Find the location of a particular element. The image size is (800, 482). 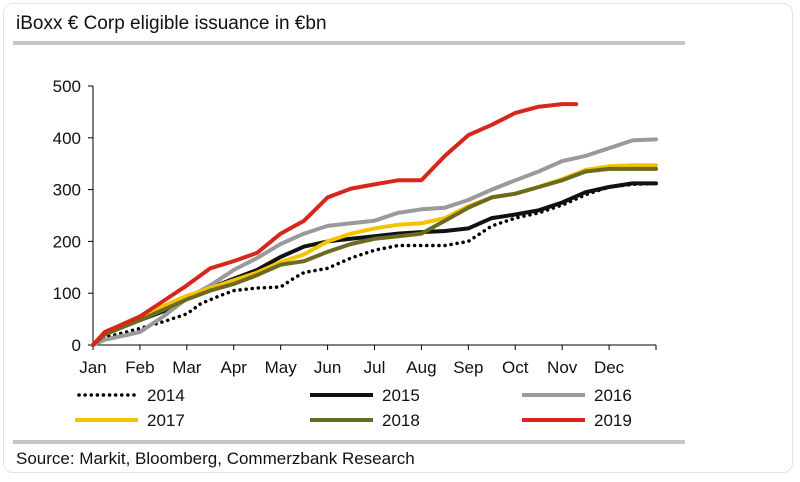

x-tick-label: May is located at coordinates (281, 367).